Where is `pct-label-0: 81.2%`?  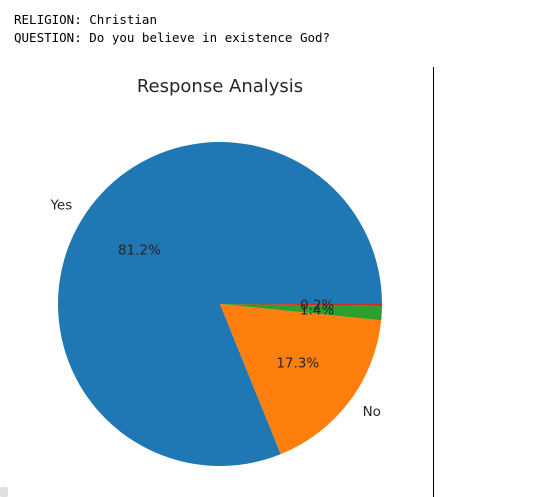 pct-label-0: 81.2% is located at coordinates (139, 251).